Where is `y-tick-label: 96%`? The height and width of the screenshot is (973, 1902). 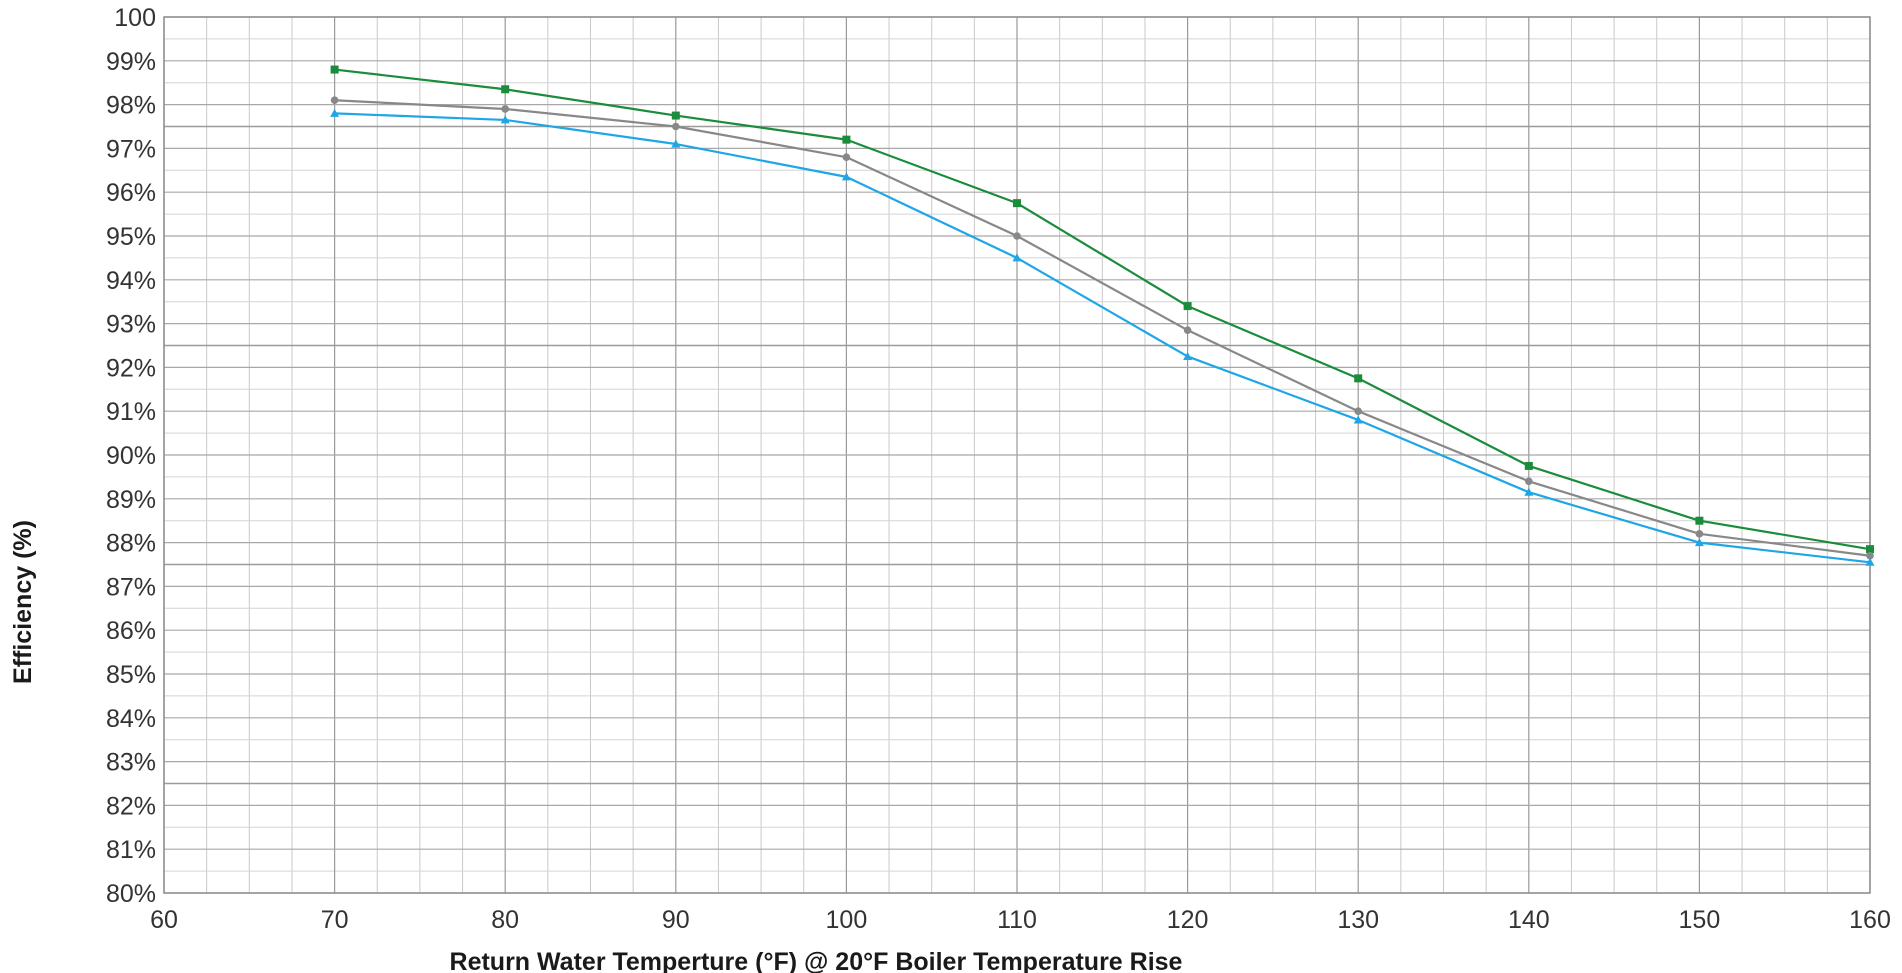 y-tick-label: 96% is located at coordinates (131, 193).